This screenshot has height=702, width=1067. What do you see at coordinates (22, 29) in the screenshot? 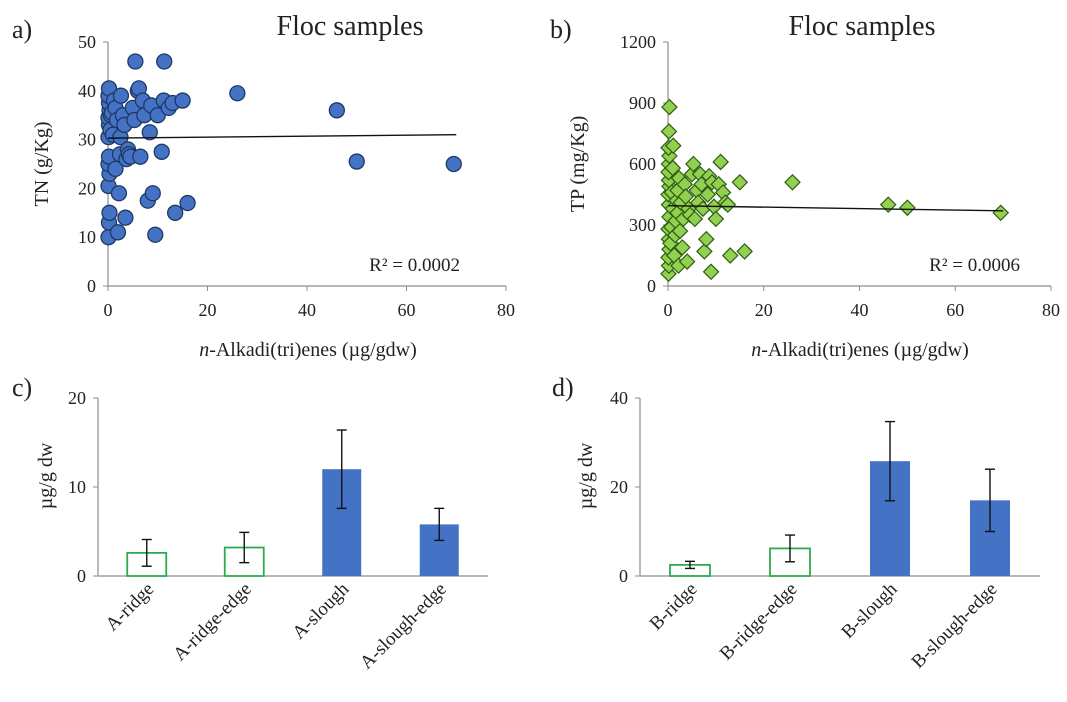
I see `panel-letter: a)` at bounding box center [22, 29].